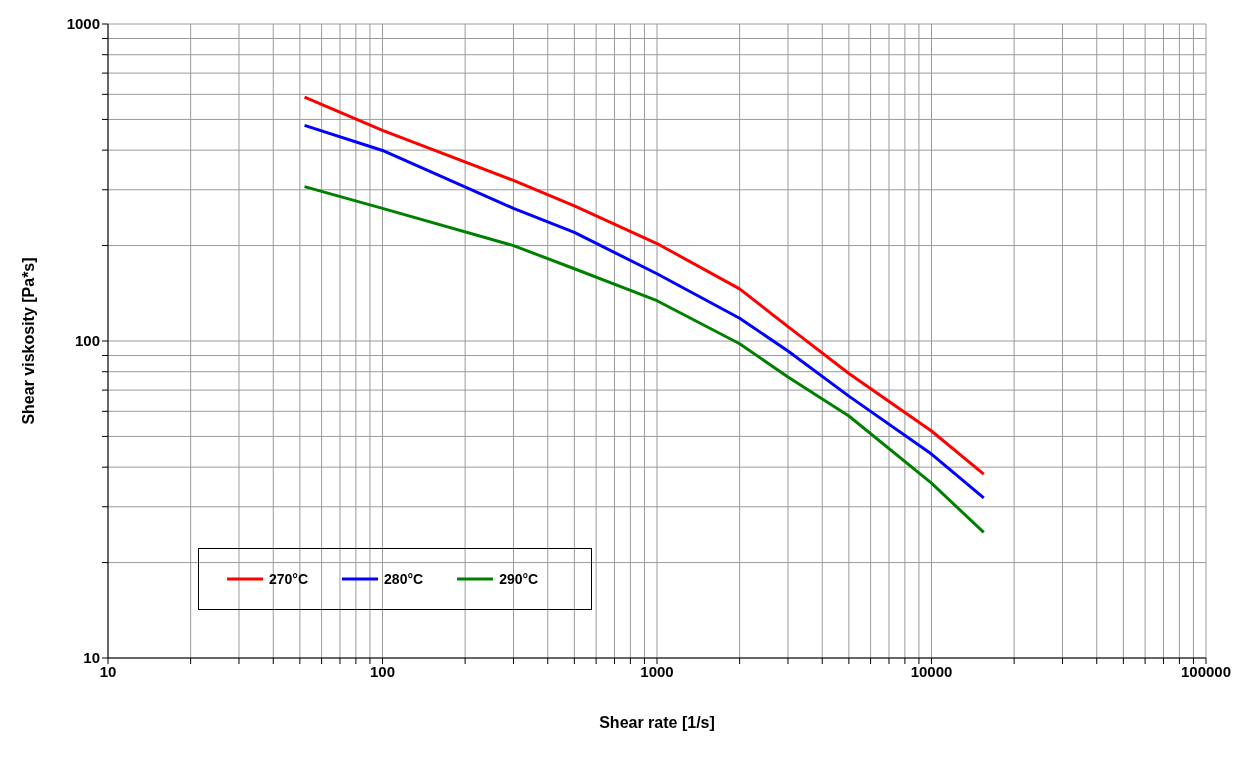  Describe the element at coordinates (288, 579) in the screenshot. I see `legend-label: 270°C` at that location.